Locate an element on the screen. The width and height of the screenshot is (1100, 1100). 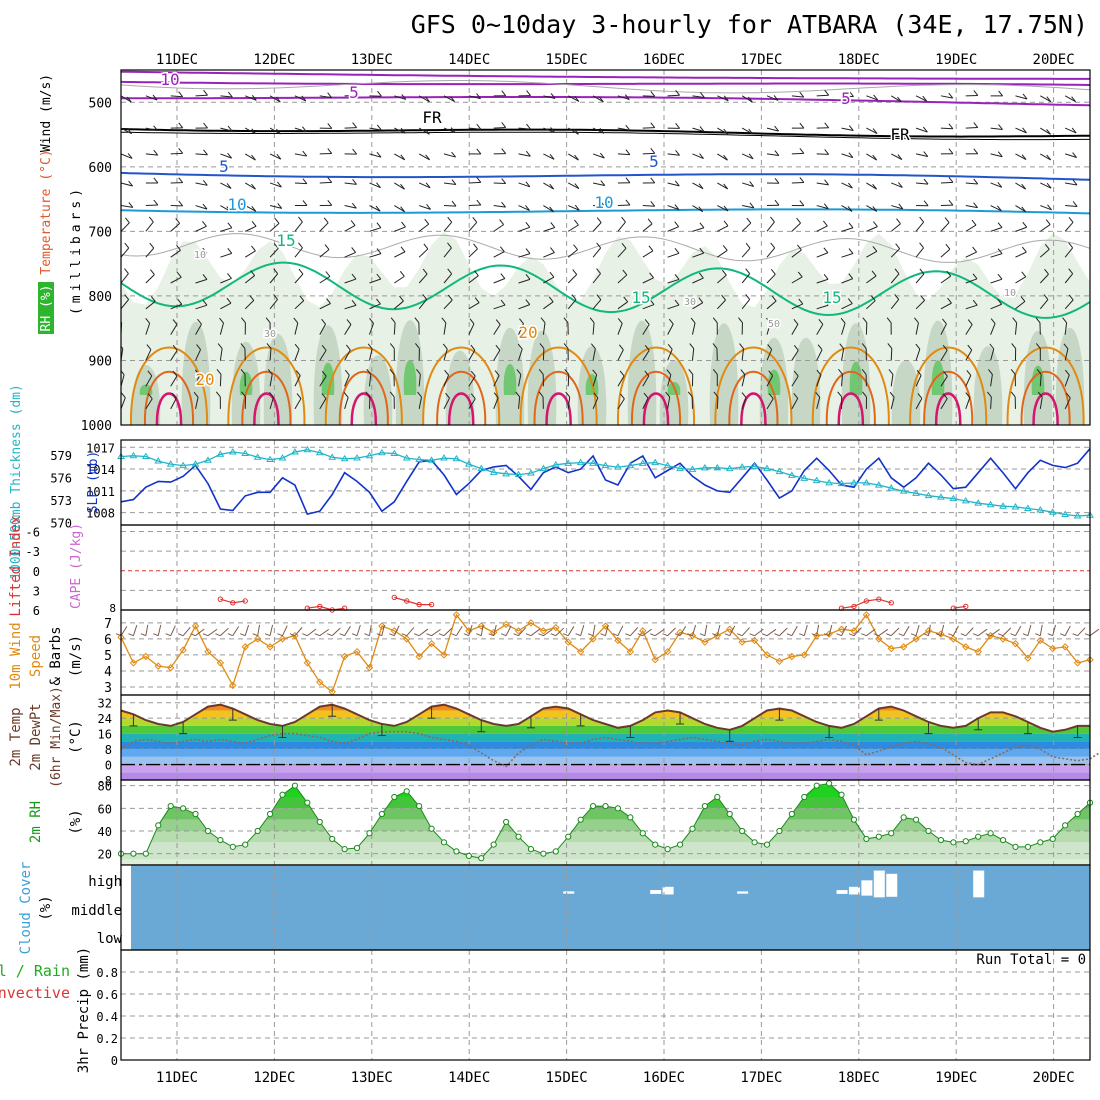
thickness-tick-570: 570 is located at coordinates (61, 524).